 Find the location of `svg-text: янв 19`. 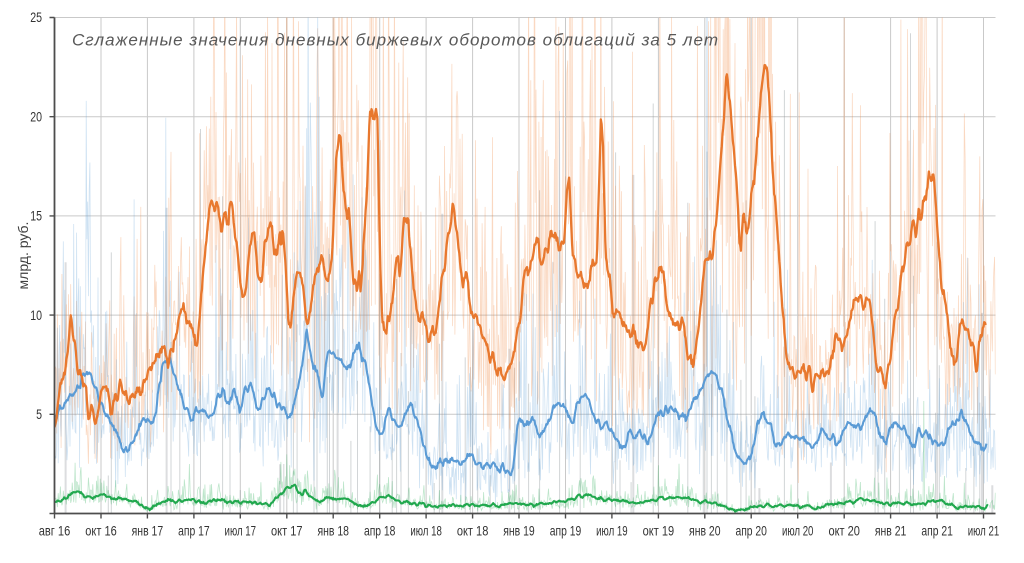

svg-text: янв 19 is located at coordinates (519, 531).